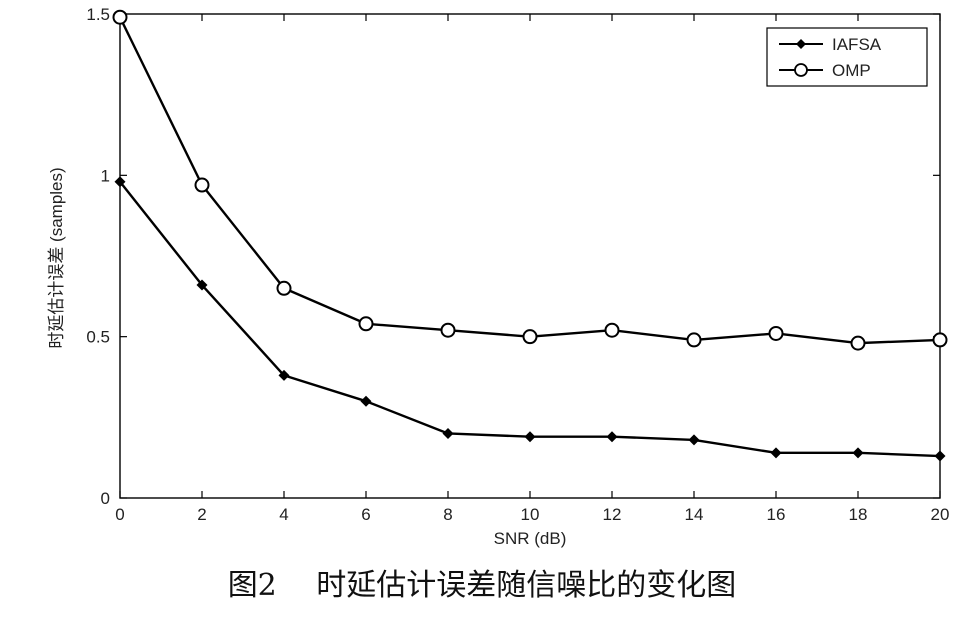  Describe the element at coordinates (119, 514) in the screenshot. I see `x-tick-label: 0` at that location.